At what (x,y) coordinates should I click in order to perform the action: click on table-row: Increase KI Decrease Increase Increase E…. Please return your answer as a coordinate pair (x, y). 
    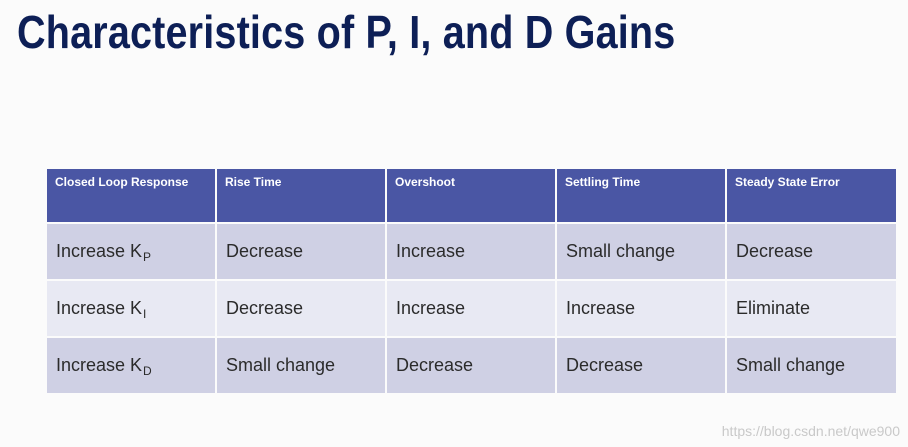
    Looking at the image, I should click on (471, 308).